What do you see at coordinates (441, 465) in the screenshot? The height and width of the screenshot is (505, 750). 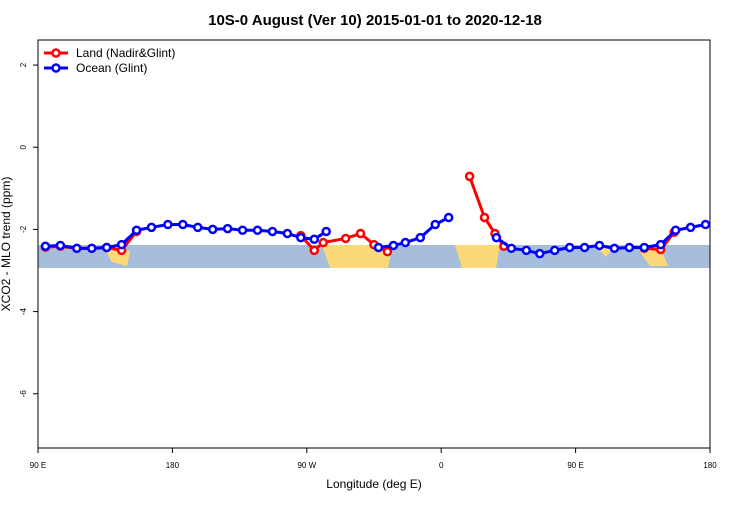 I see `x-tick-label: 0` at bounding box center [441, 465].